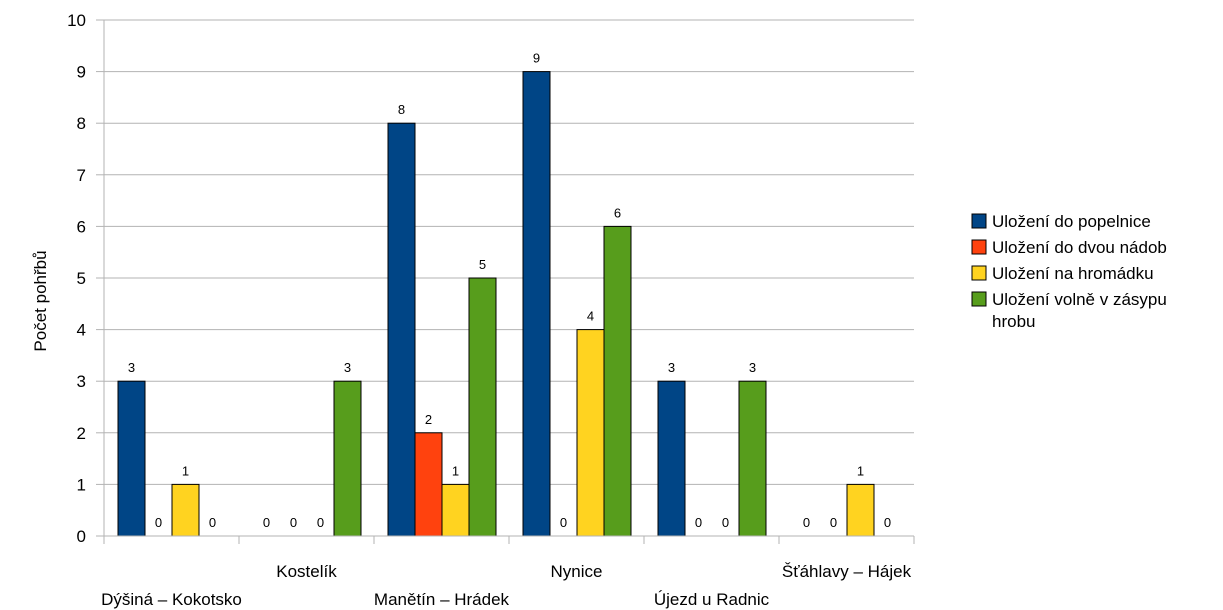 This screenshot has width=1223, height=610. Describe the element at coordinates (81, 226) in the screenshot. I see `y-tick-label: 6` at that location.